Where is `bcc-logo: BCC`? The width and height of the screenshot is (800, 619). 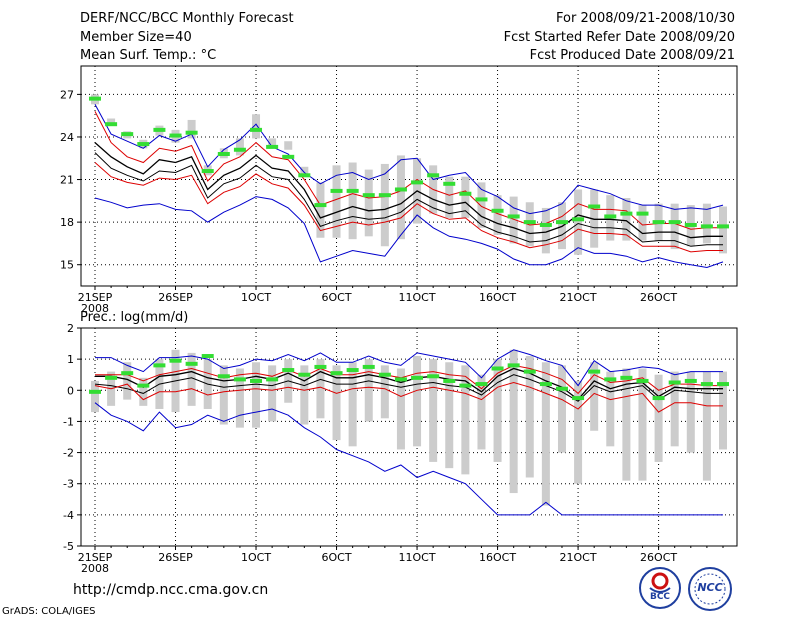
bcc-logo: BCC is located at coordinates (660, 588).